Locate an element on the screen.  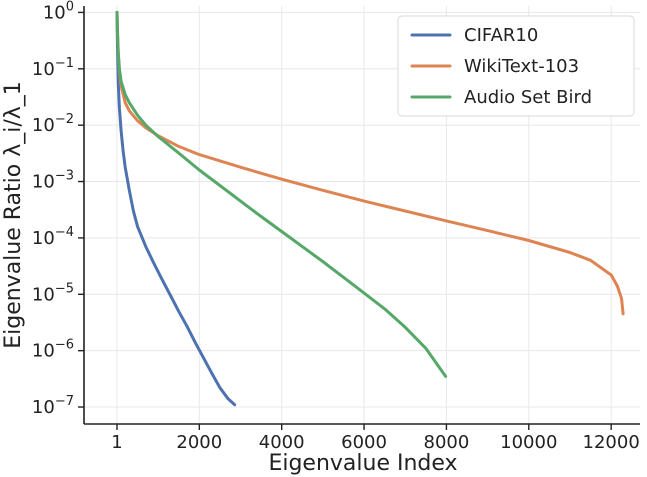
y-tick-exponent: −7 is located at coordinates (64, 401).